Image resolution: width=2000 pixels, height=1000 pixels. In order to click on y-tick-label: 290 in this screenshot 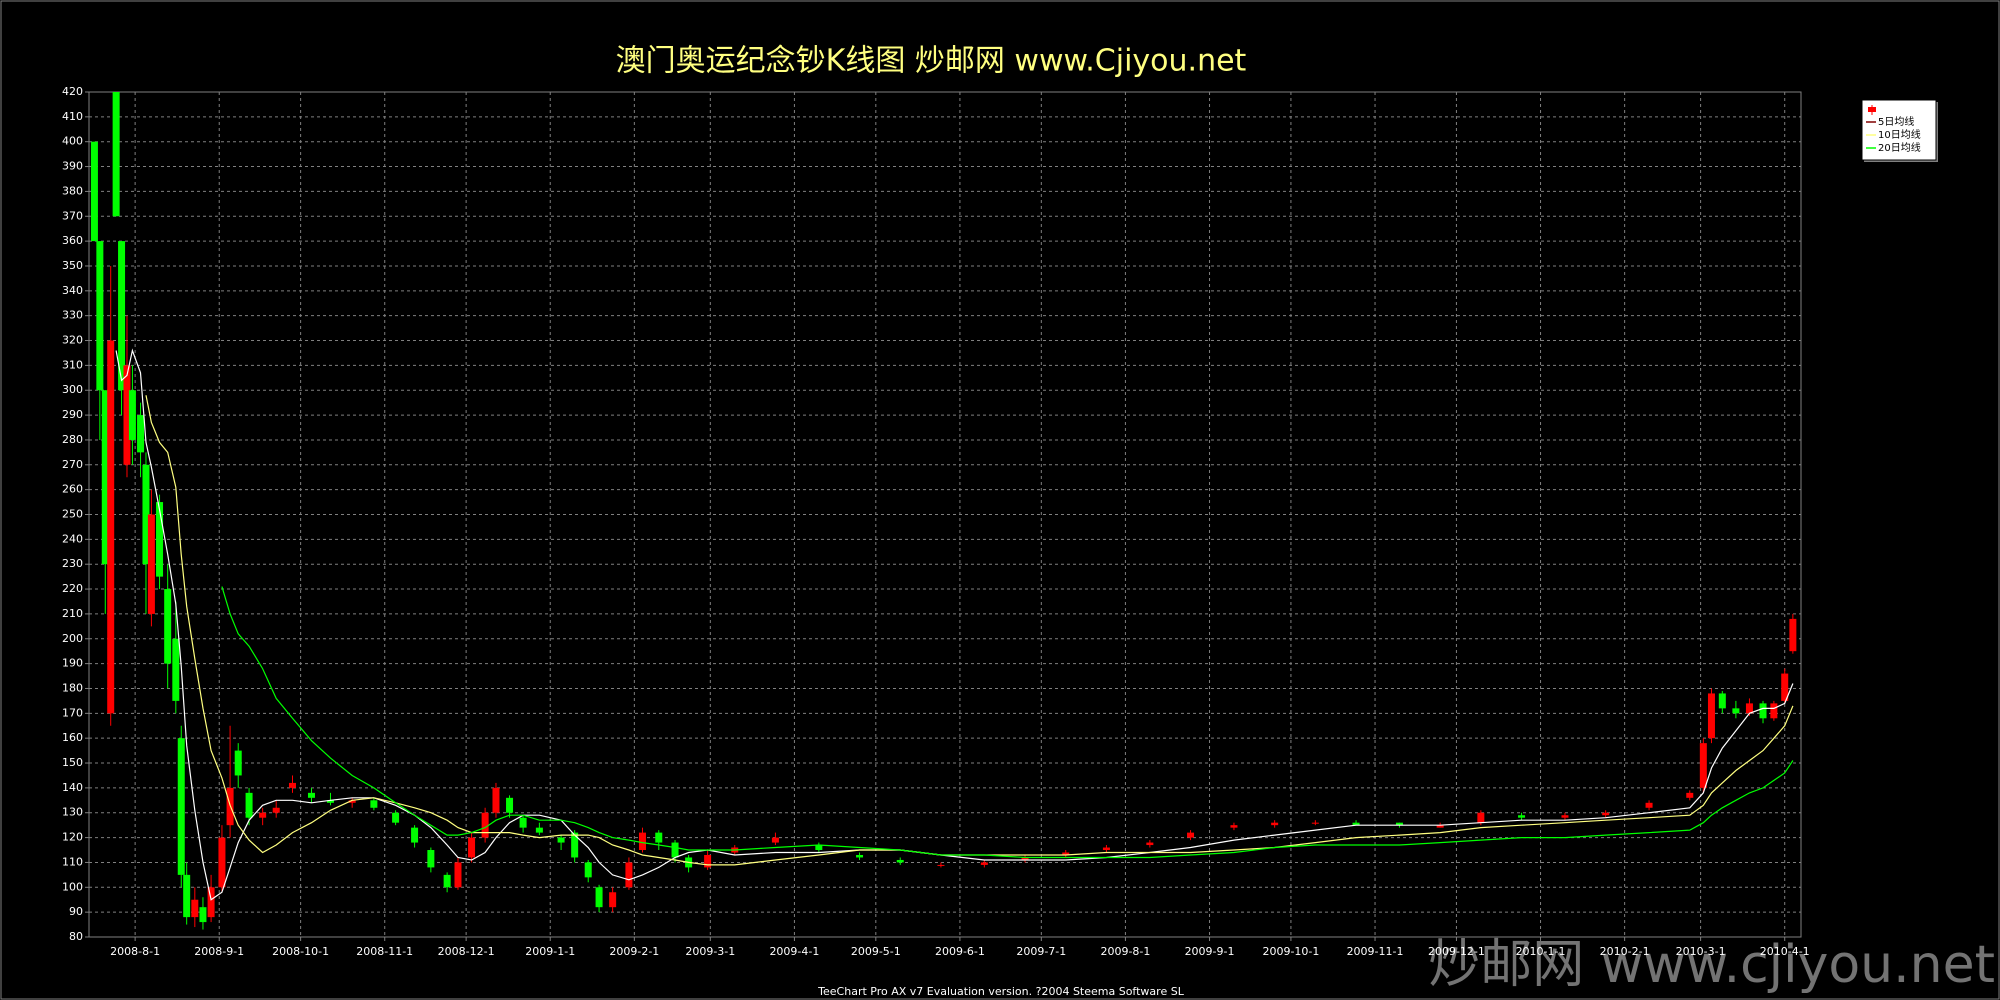, I will do `click(72, 414)`.